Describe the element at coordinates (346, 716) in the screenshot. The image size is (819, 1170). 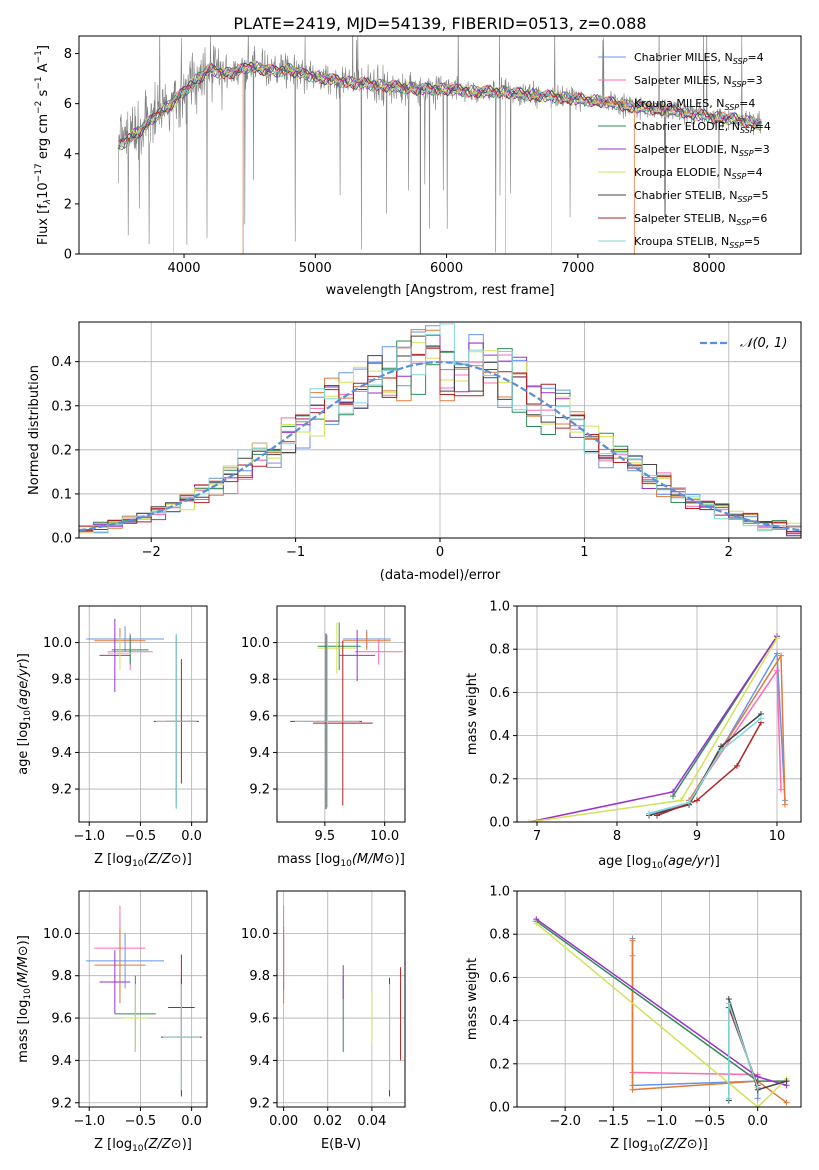
I see `plot-area-age_vs_mass` at that location.